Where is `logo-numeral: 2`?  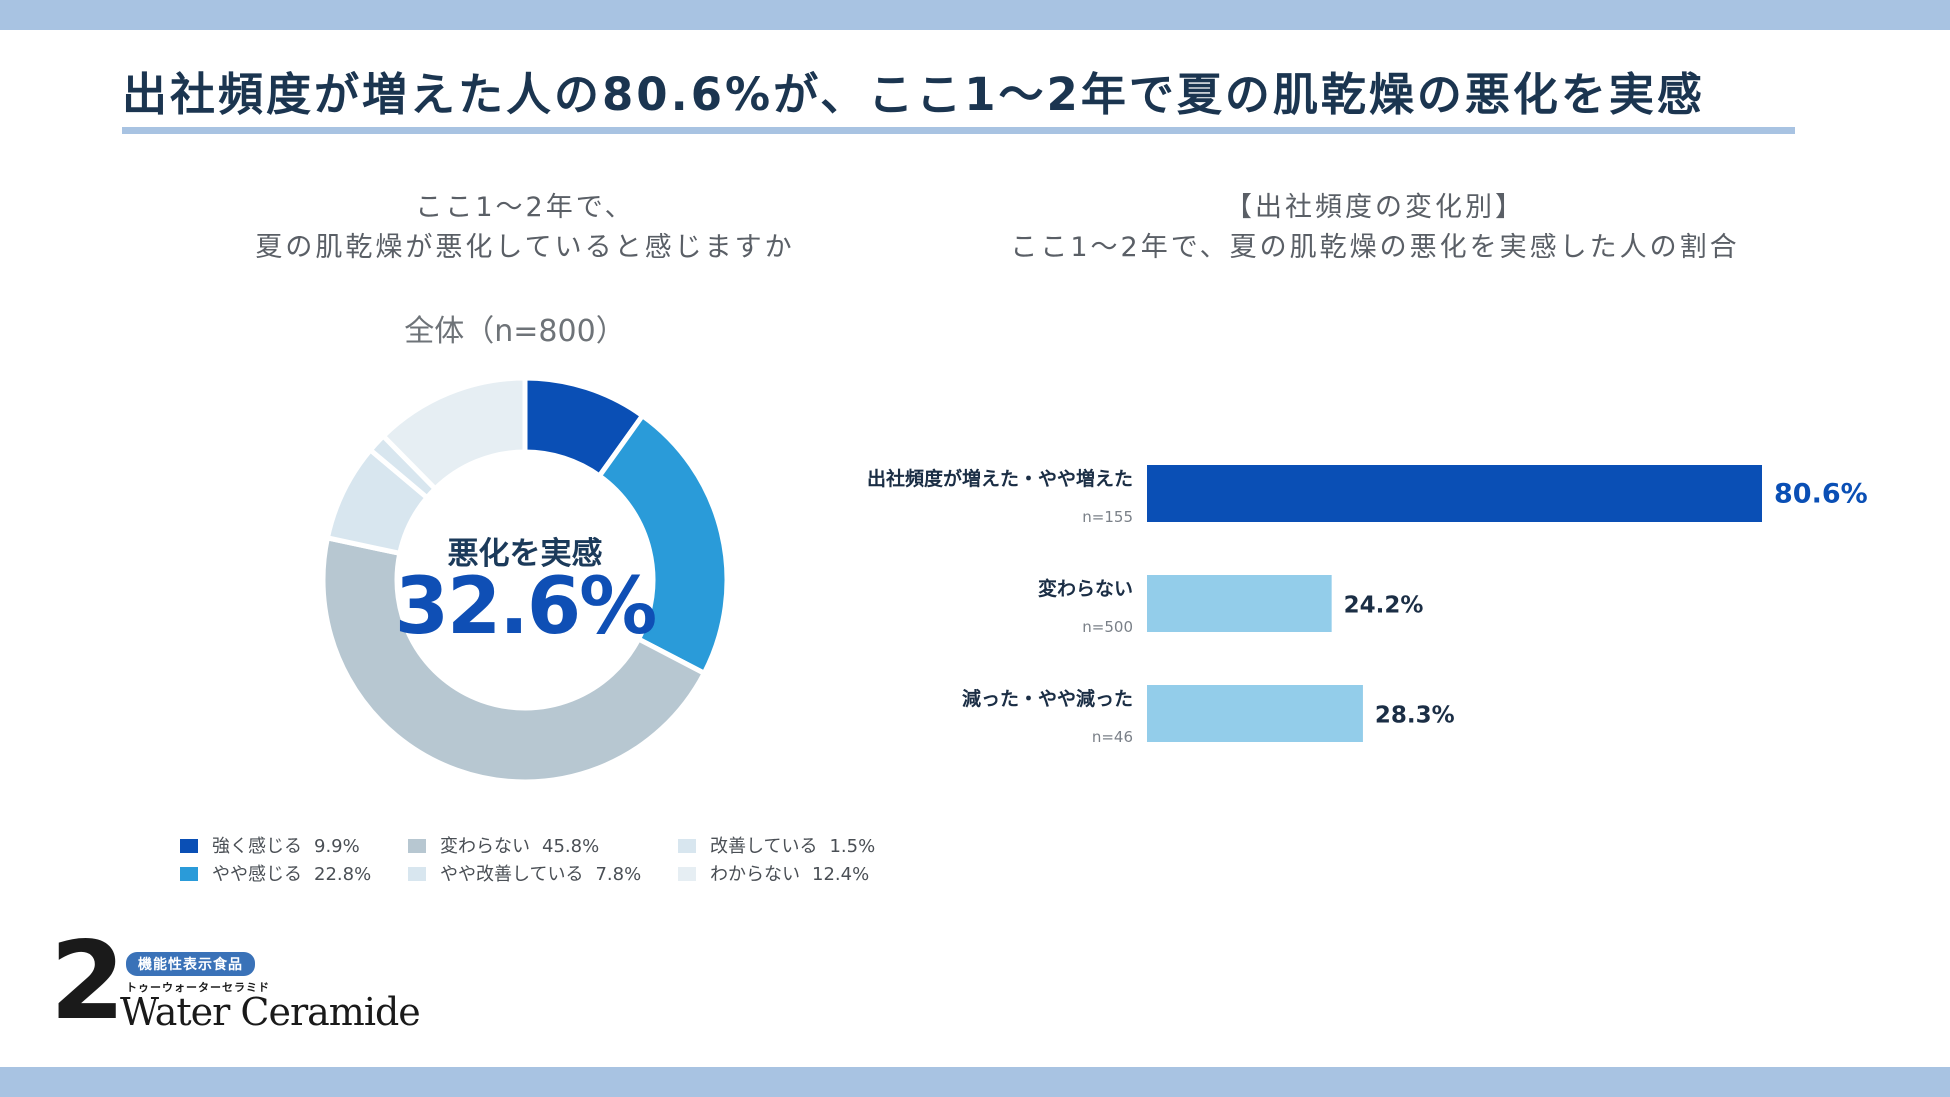 logo-numeral: 2 is located at coordinates (88, 981).